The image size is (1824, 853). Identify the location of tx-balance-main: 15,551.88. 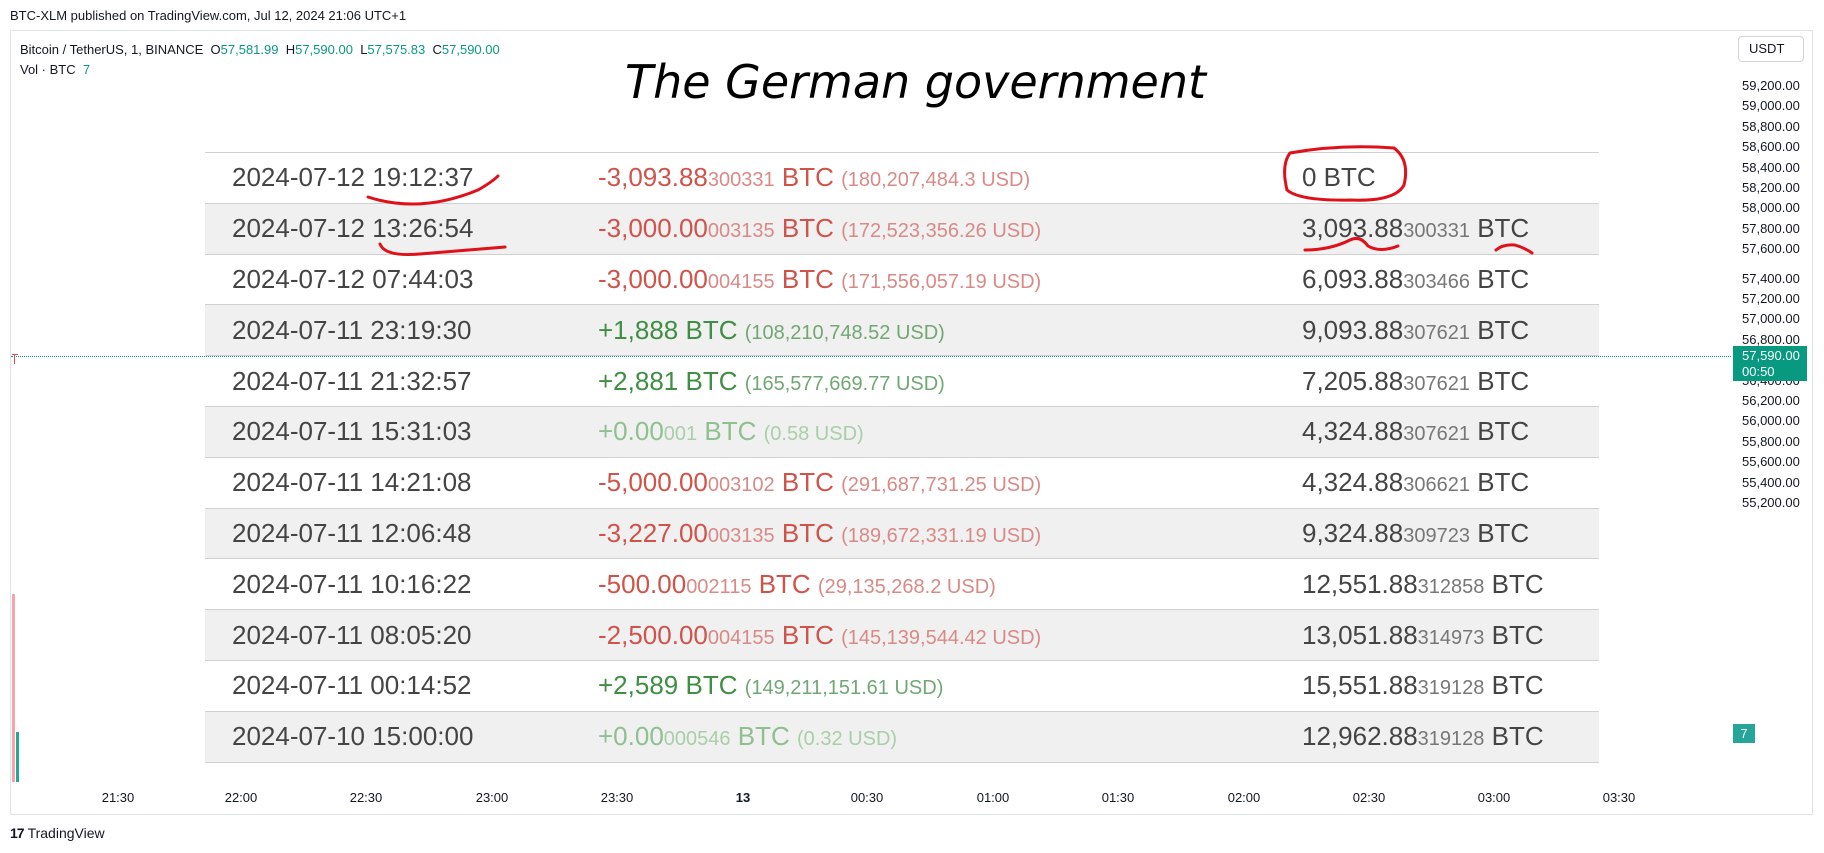
(1360, 685).